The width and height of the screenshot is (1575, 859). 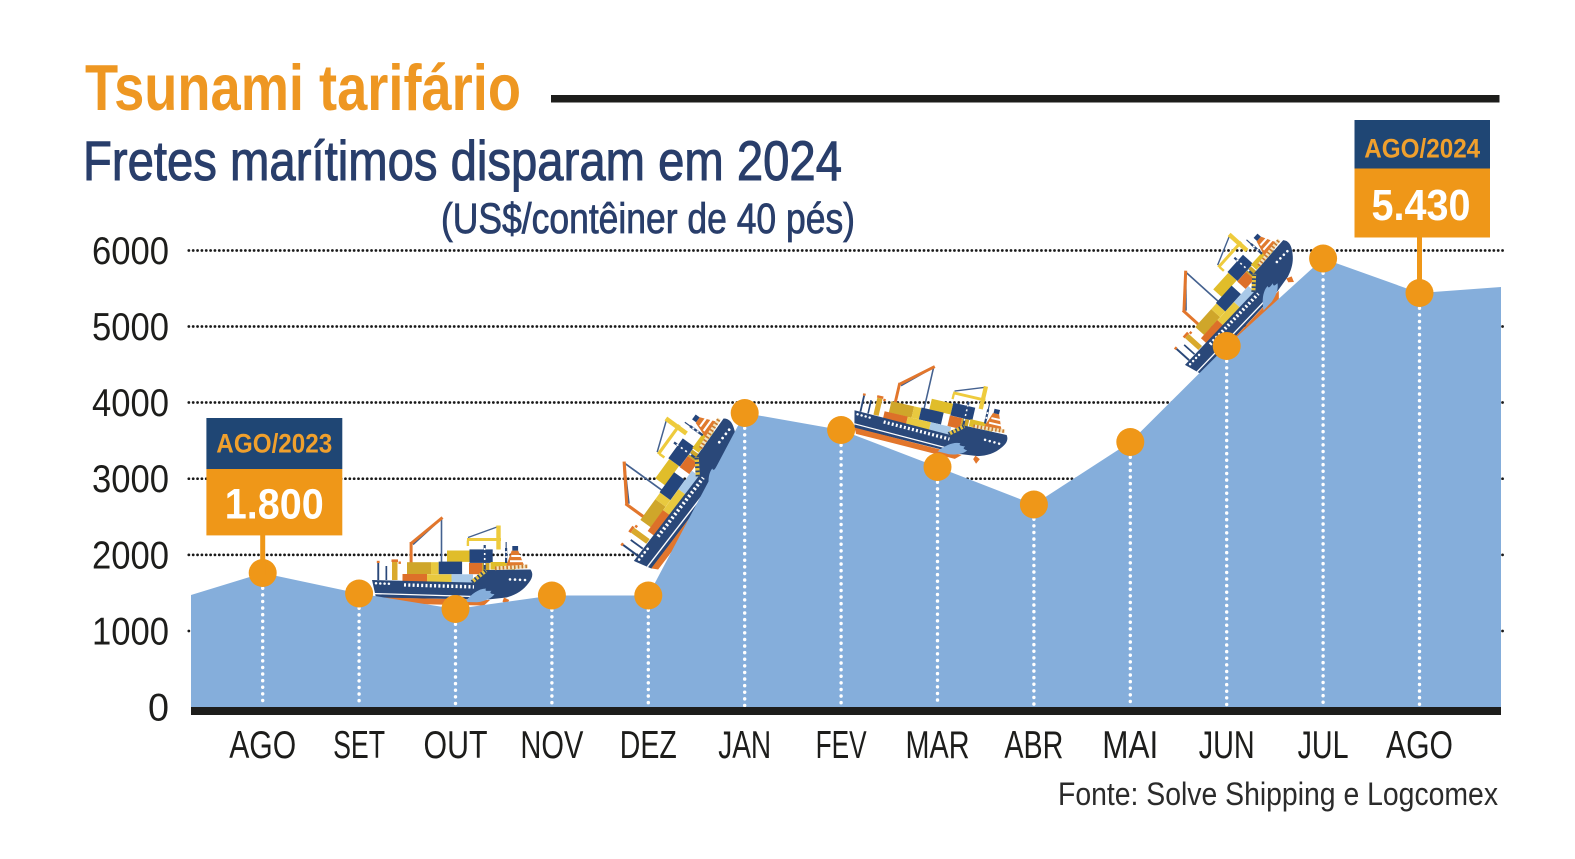 What do you see at coordinates (648, 745) in the screenshot?
I see `svg-text: DEZ` at bounding box center [648, 745].